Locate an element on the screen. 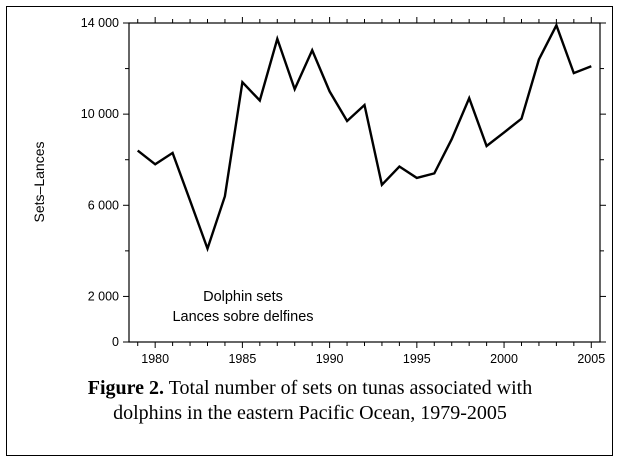  x-tick-label: 1985 is located at coordinates (242, 359).